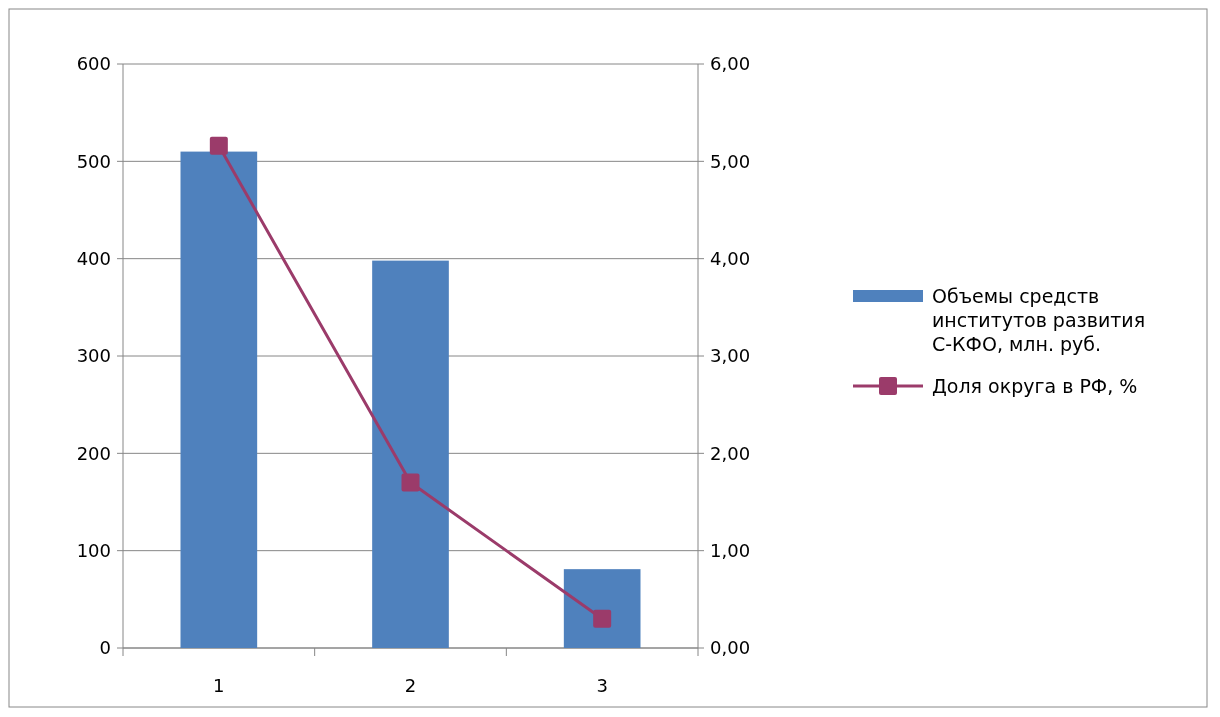 The width and height of the screenshot is (1220, 717). Describe the element at coordinates (730, 258) in the screenshot. I see `y2-tick-label: 4,00` at that location.